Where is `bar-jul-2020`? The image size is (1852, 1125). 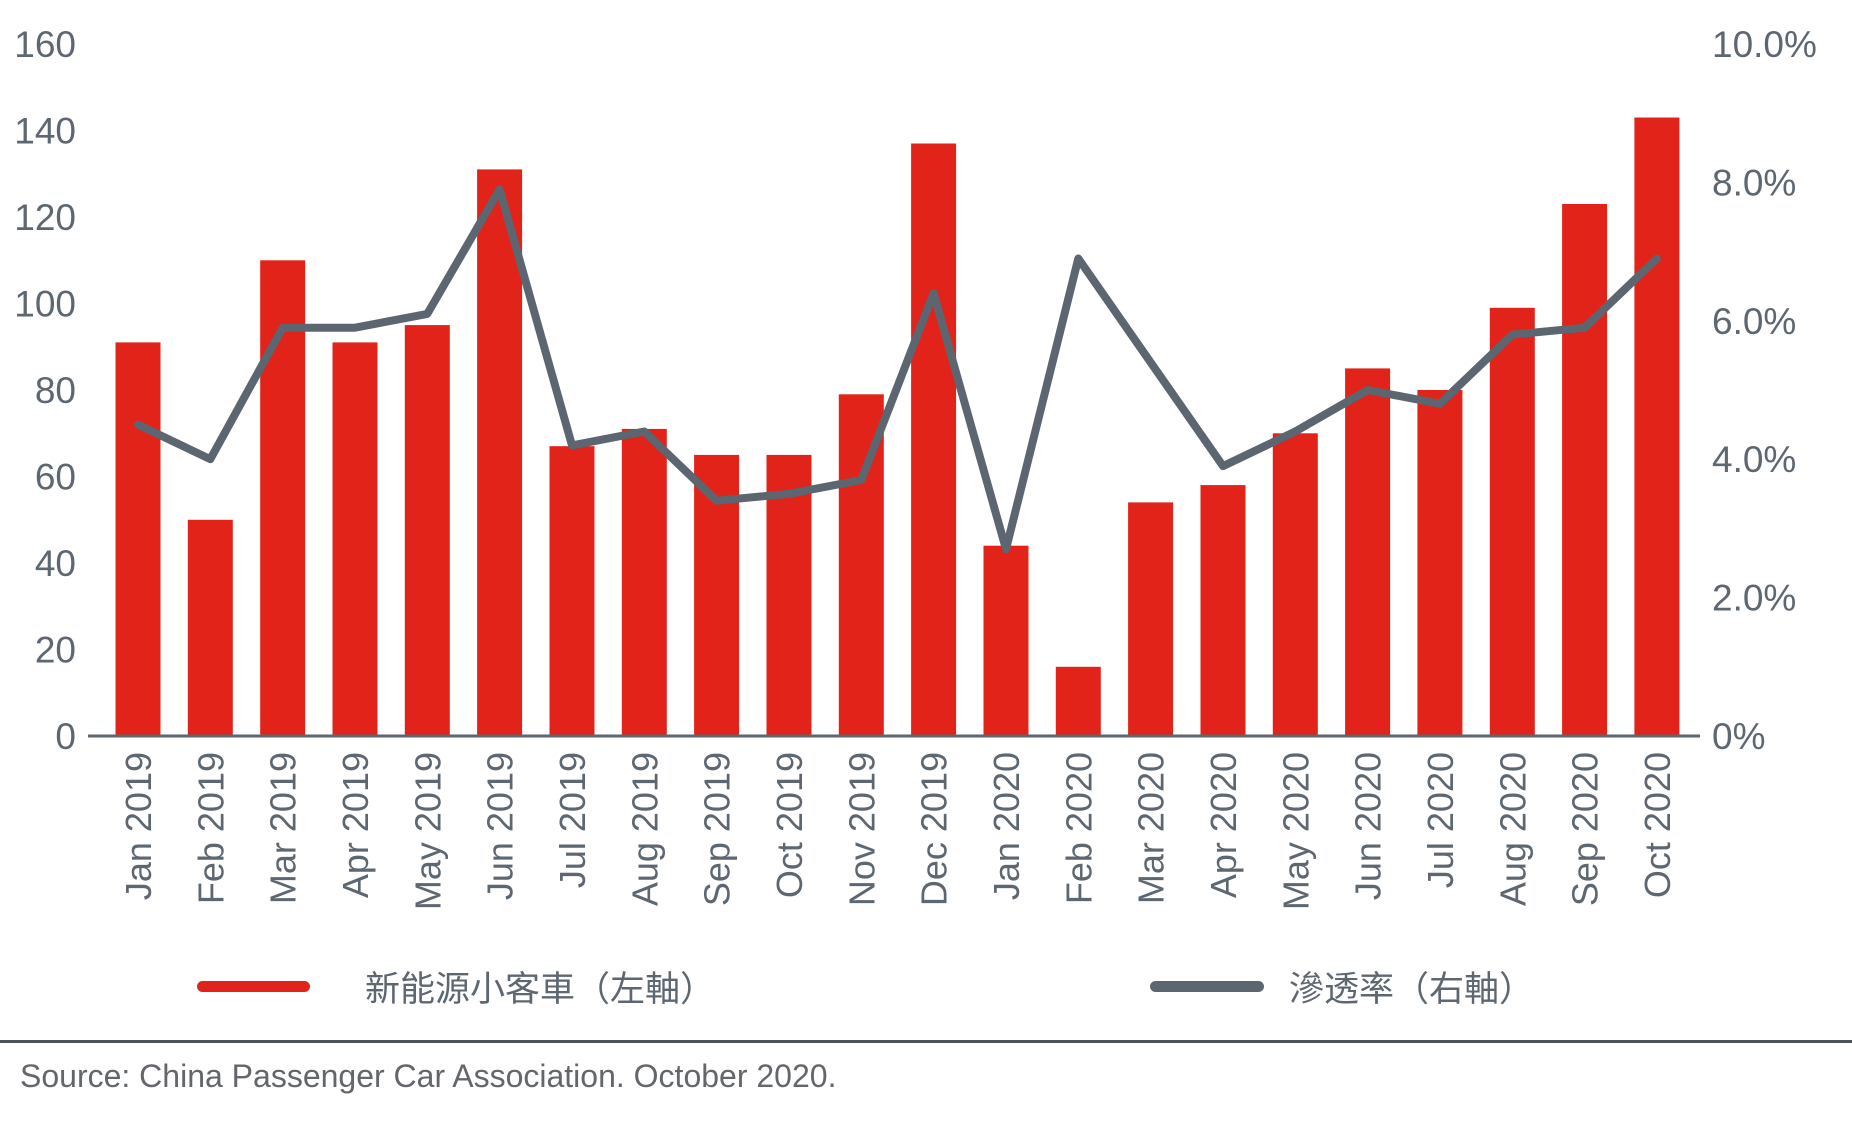
bar-jul-2020 is located at coordinates (1440, 563).